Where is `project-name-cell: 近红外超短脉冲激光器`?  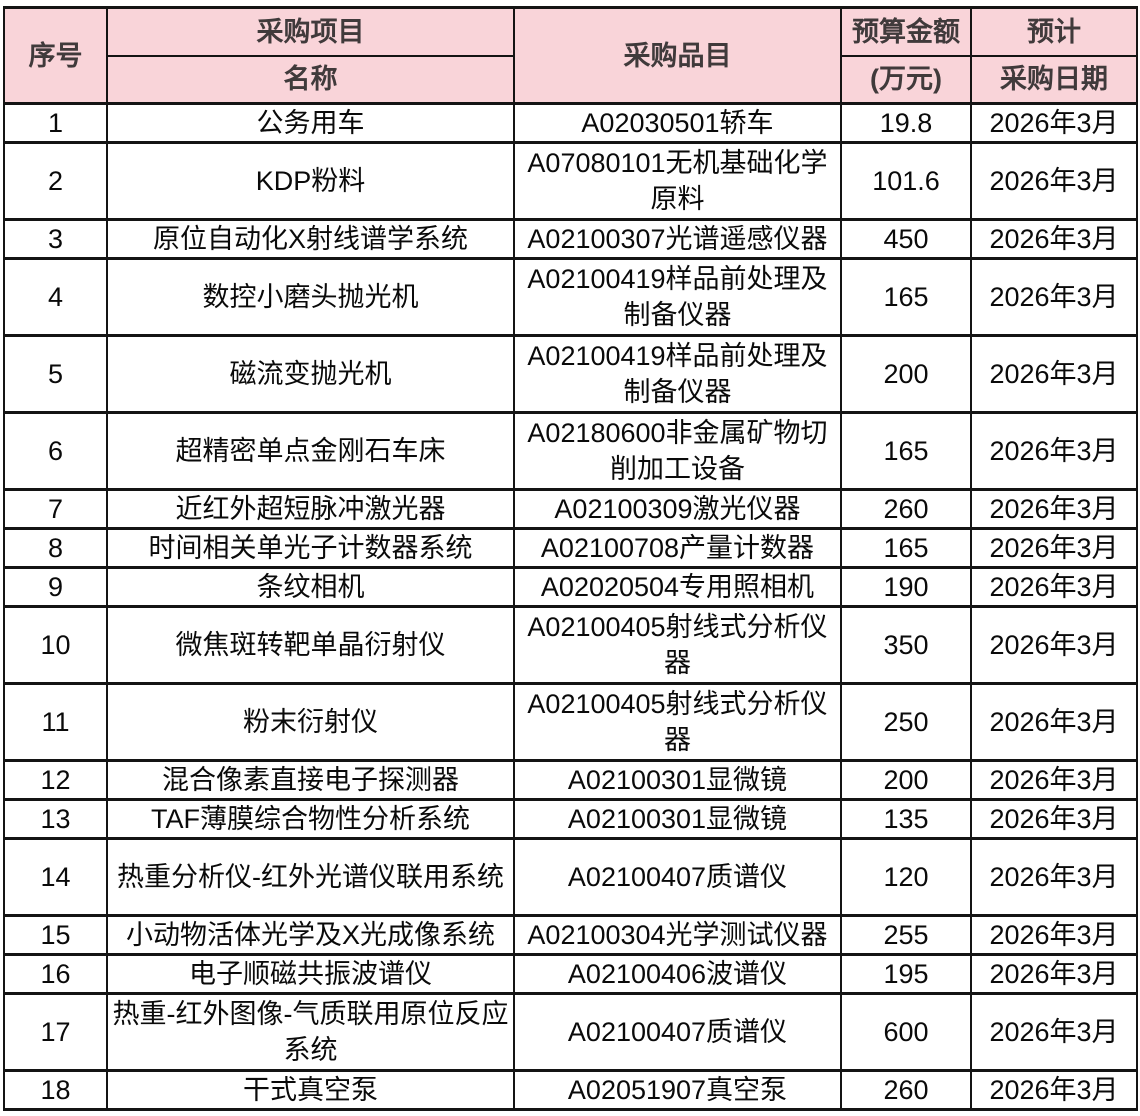
project-name-cell: 近红外超短脉冲激光器 is located at coordinates (310, 509).